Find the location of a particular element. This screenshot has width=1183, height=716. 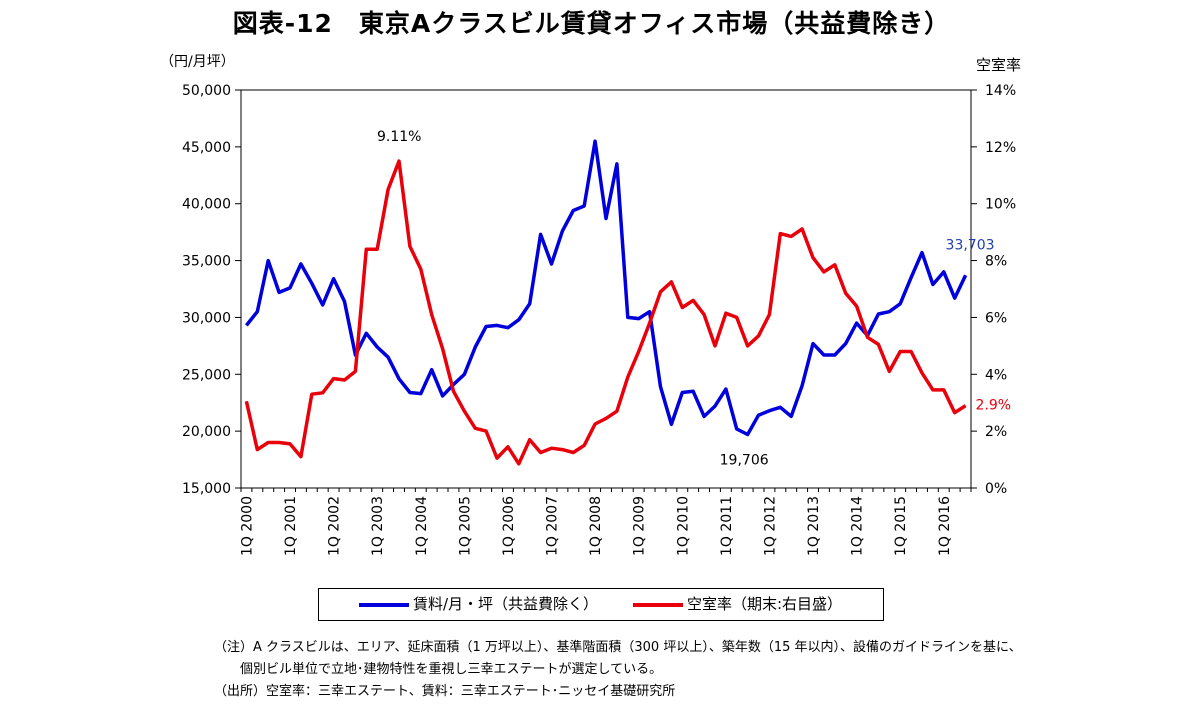

legend-item-rent: 賃料/月・坪（共益費除く） is located at coordinates (478, 604).